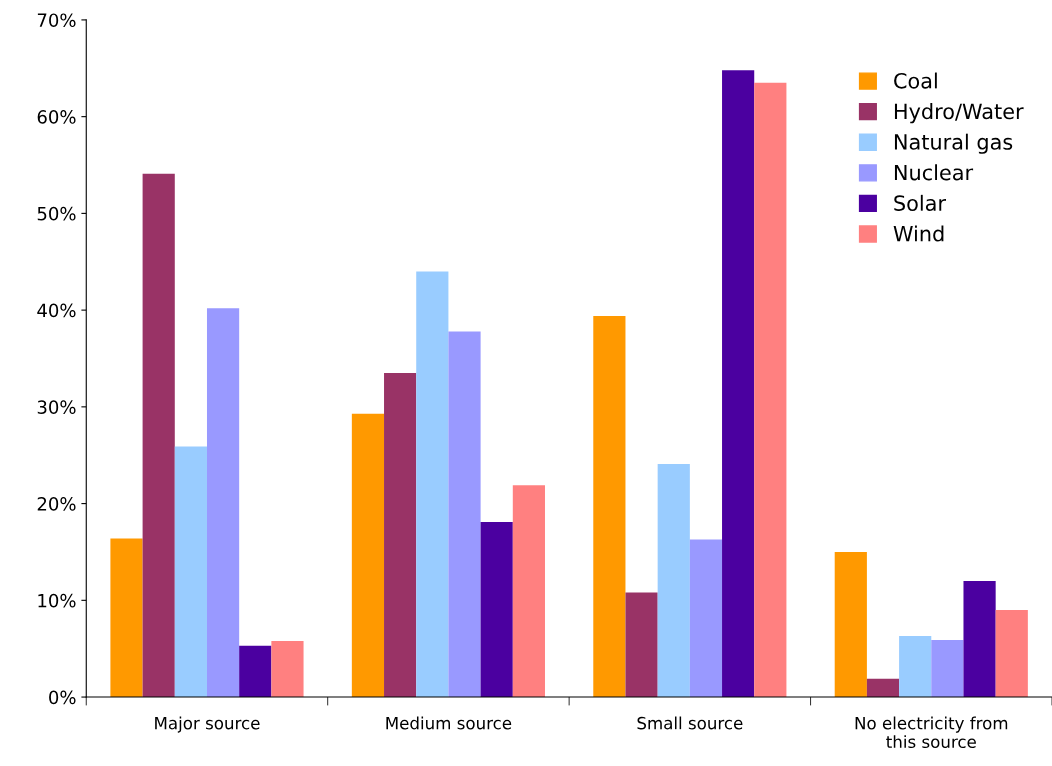 Image resolution: width=1052 pixels, height=766 pixels. Describe the element at coordinates (62, 697) in the screenshot. I see `y-tick-label: 0%` at that location.